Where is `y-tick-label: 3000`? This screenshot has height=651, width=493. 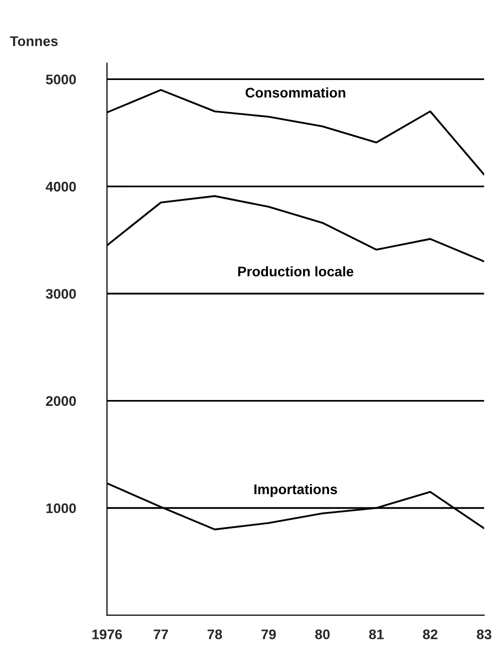
y-tick-label: 3000 is located at coordinates (61, 293).